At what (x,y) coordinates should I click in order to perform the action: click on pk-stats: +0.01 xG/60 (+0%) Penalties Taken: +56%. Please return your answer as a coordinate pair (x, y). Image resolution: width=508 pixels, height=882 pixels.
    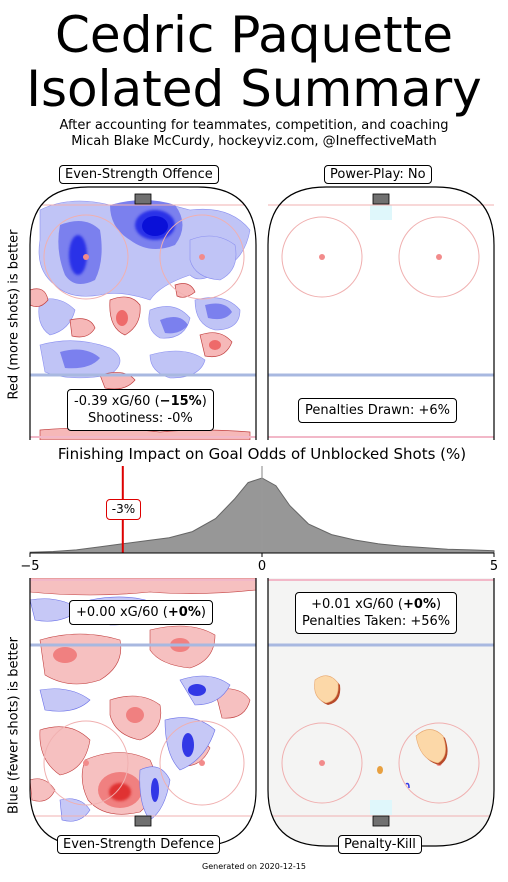
    Looking at the image, I should click on (376, 613).